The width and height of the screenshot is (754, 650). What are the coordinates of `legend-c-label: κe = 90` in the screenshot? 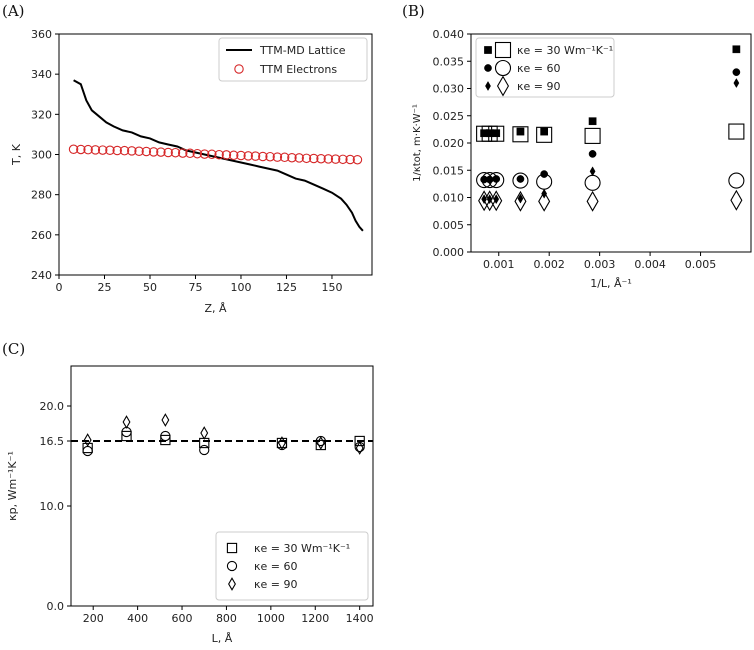 It's located at (275, 584).